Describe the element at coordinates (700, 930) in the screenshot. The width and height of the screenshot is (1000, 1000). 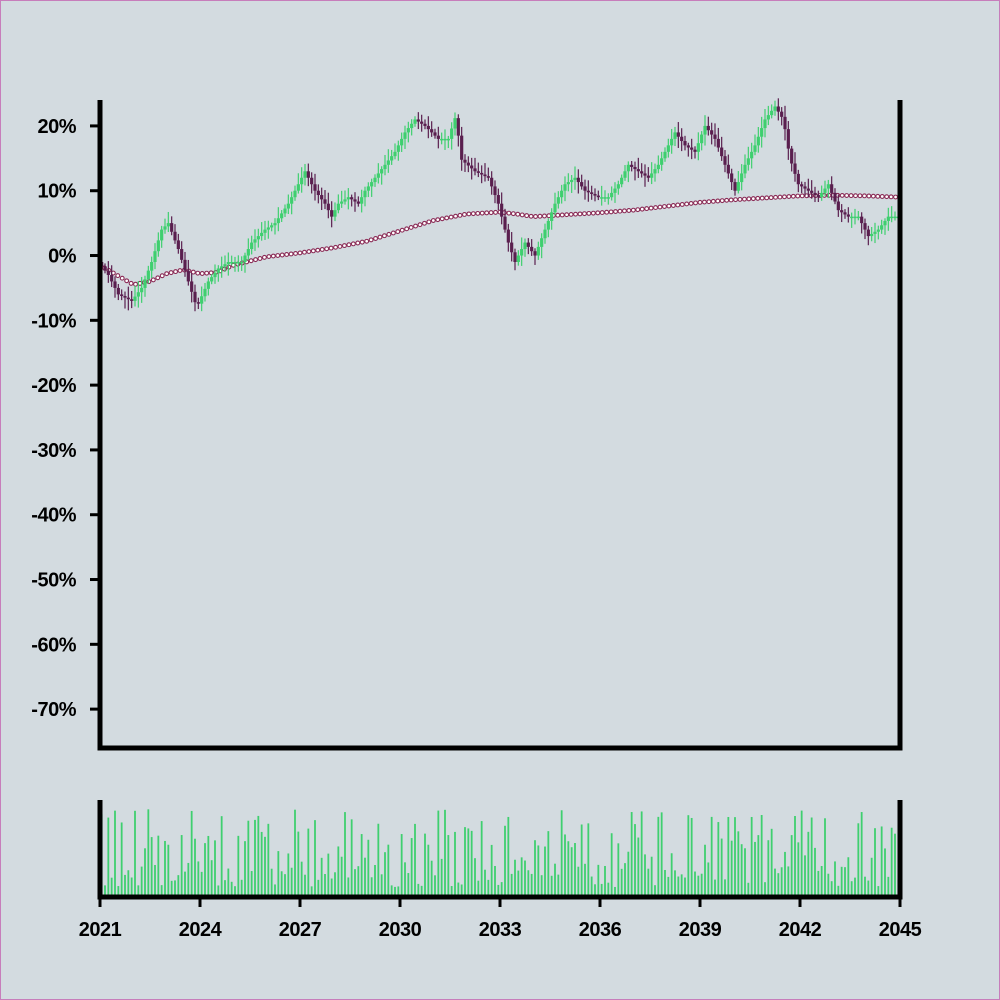
I see `x-tick-label: 2039` at that location.